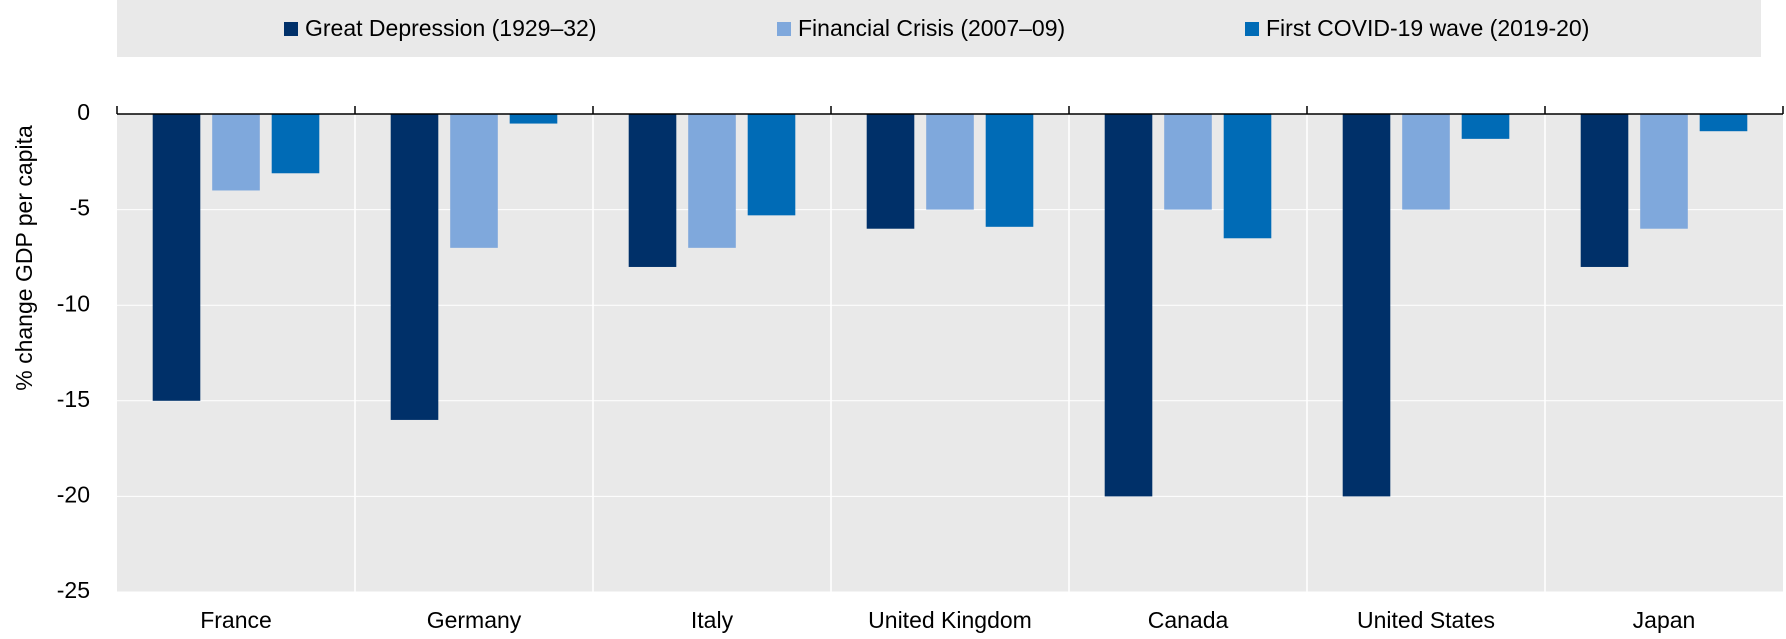 This screenshot has height=639, width=1786. Describe the element at coordinates (1188, 620) in the screenshot. I see `x-tick-label: Canada` at that location.